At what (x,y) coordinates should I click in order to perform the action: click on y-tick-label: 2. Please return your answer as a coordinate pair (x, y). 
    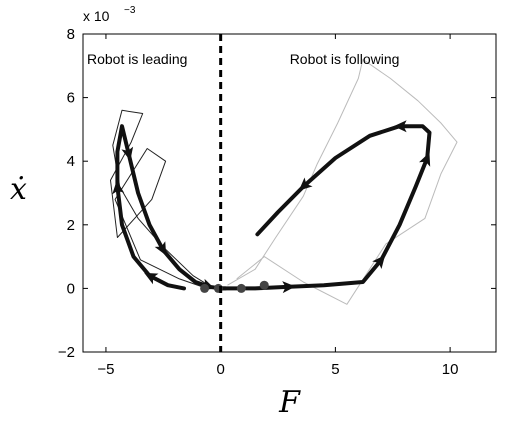
    Looking at the image, I should click on (71, 225).